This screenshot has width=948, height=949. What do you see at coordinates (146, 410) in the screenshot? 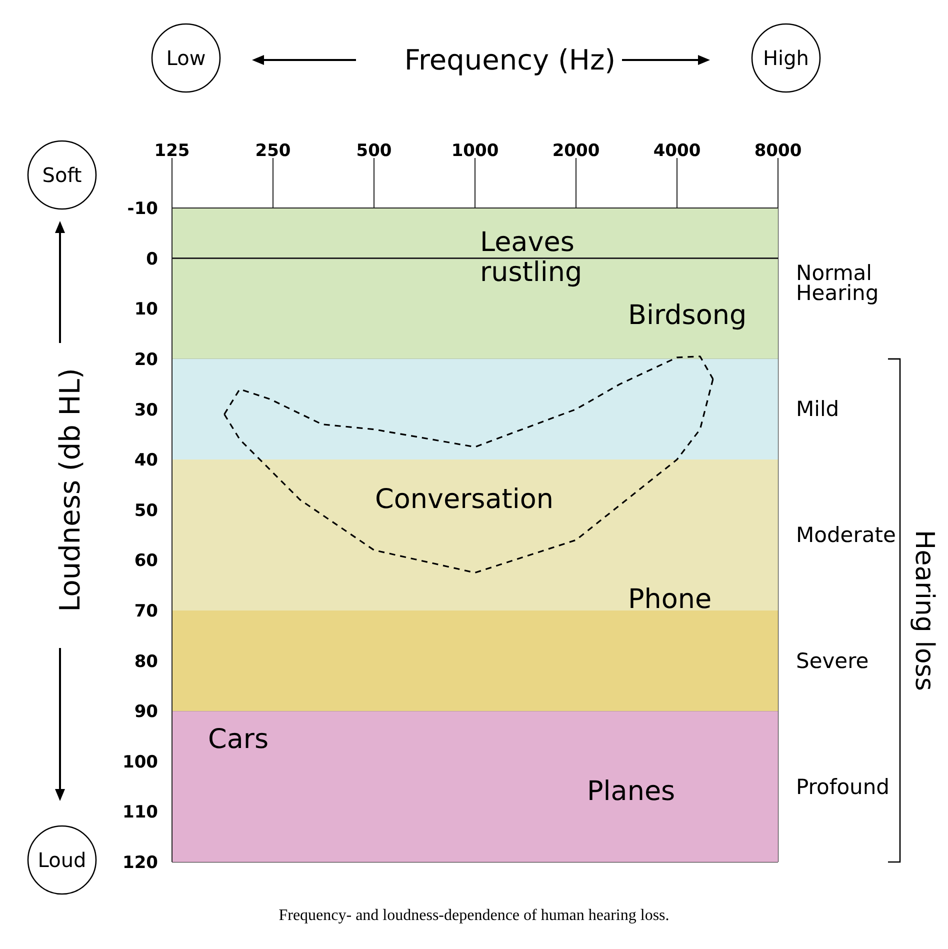
I see `y-tick-label: 30` at bounding box center [146, 410].